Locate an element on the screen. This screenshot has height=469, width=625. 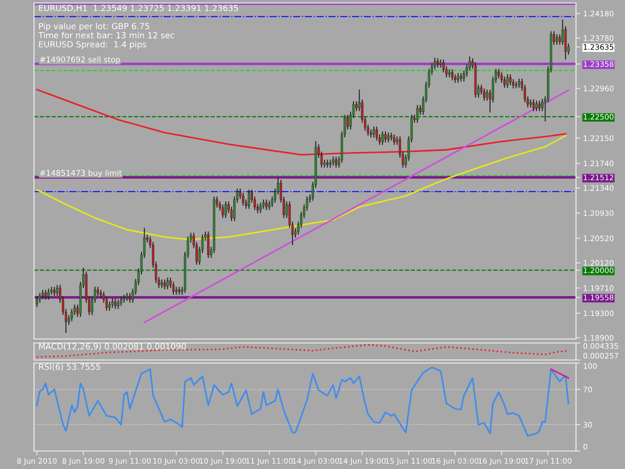
chart-title: MACD(12,26,9) 0.002081 0.001090 is located at coordinates (112, 347).